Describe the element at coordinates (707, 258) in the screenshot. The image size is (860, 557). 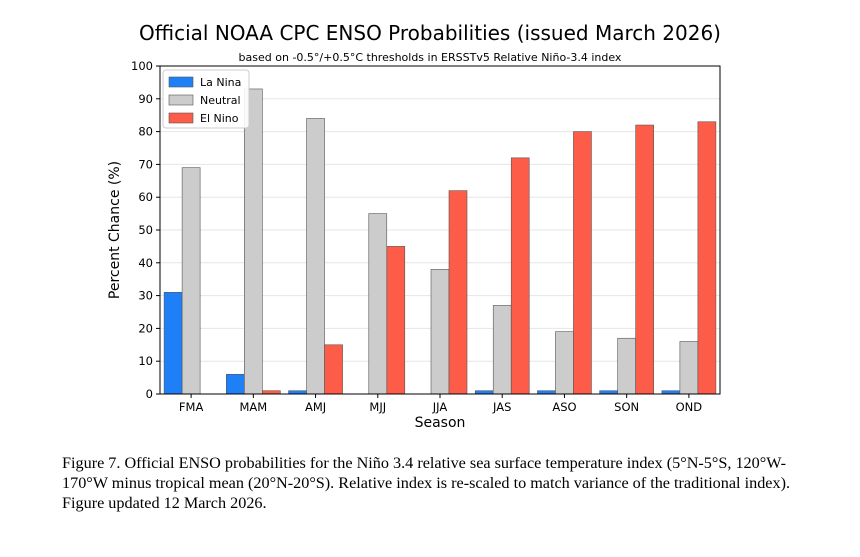
I see `bar-el-nino-ond` at that location.